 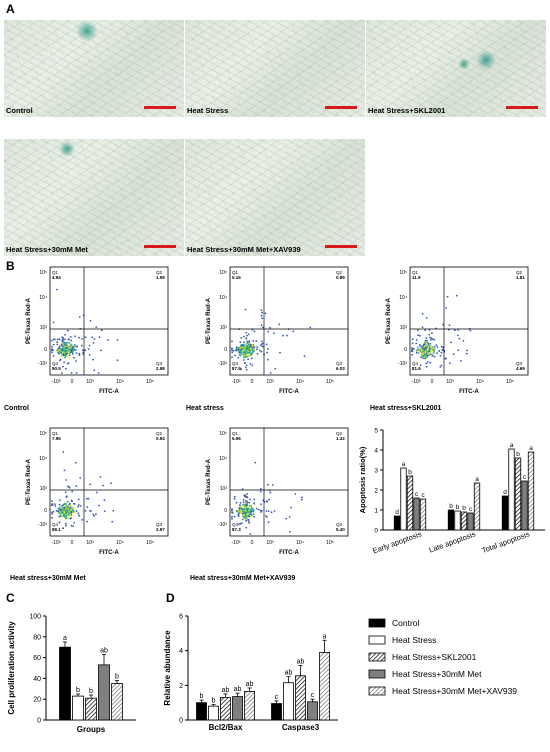 I want to click on y-tick-label: 0, so click(x=39, y=721).